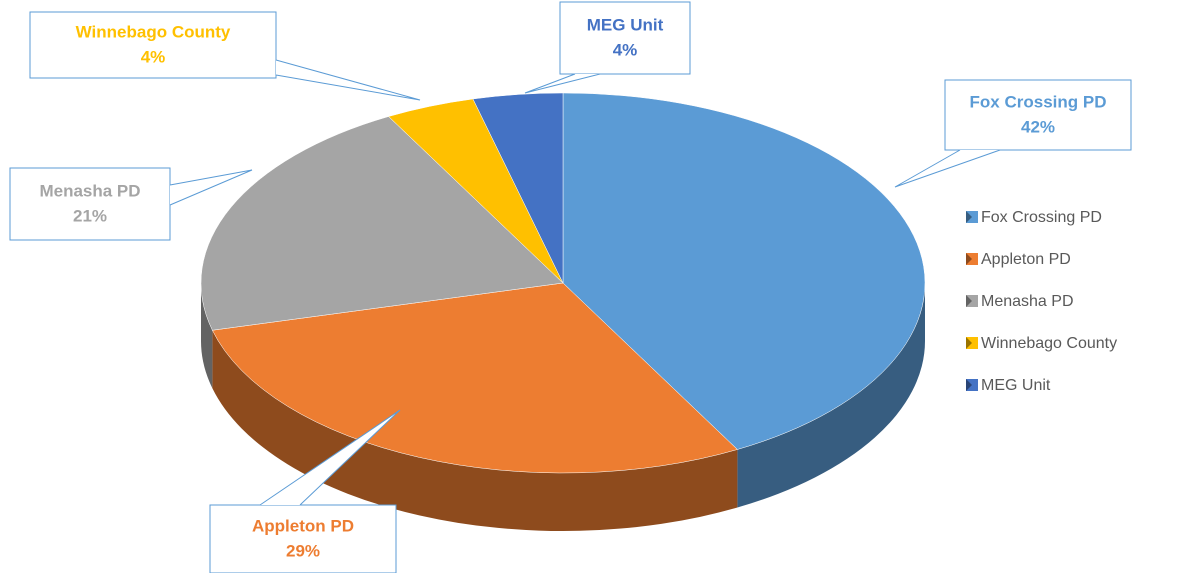 The height and width of the screenshot is (573, 1180). Describe the element at coordinates (625, 24) in the screenshot. I see `callout-name: MEG Unit` at that location.